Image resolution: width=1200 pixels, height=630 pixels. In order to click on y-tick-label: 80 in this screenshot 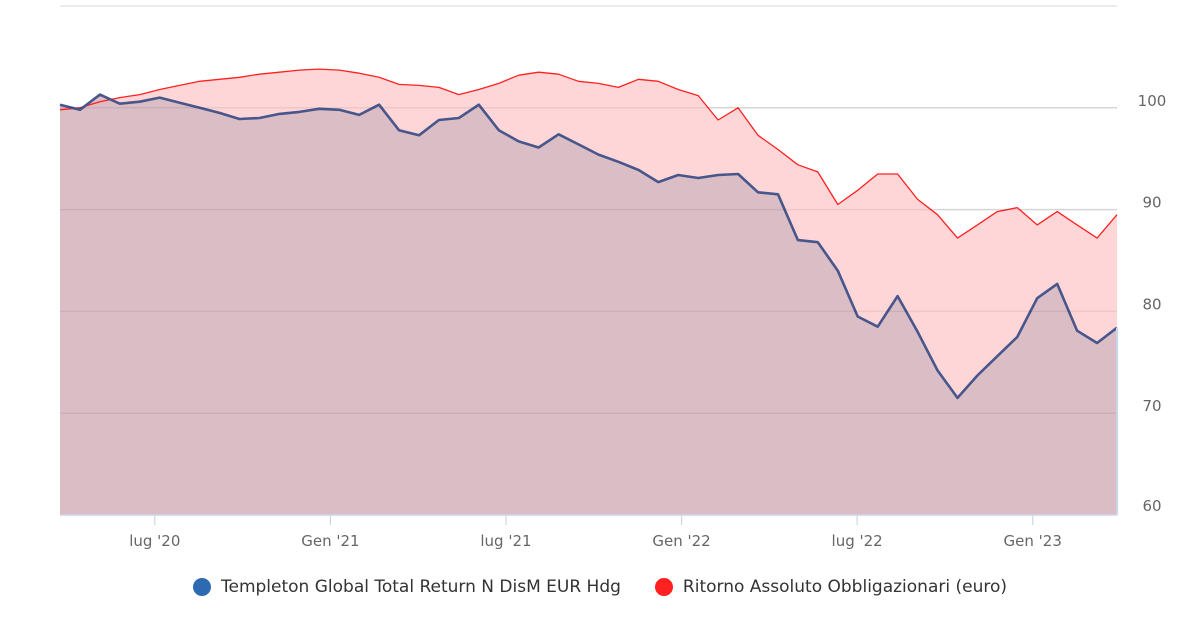, I will do `click(1151, 304)`.